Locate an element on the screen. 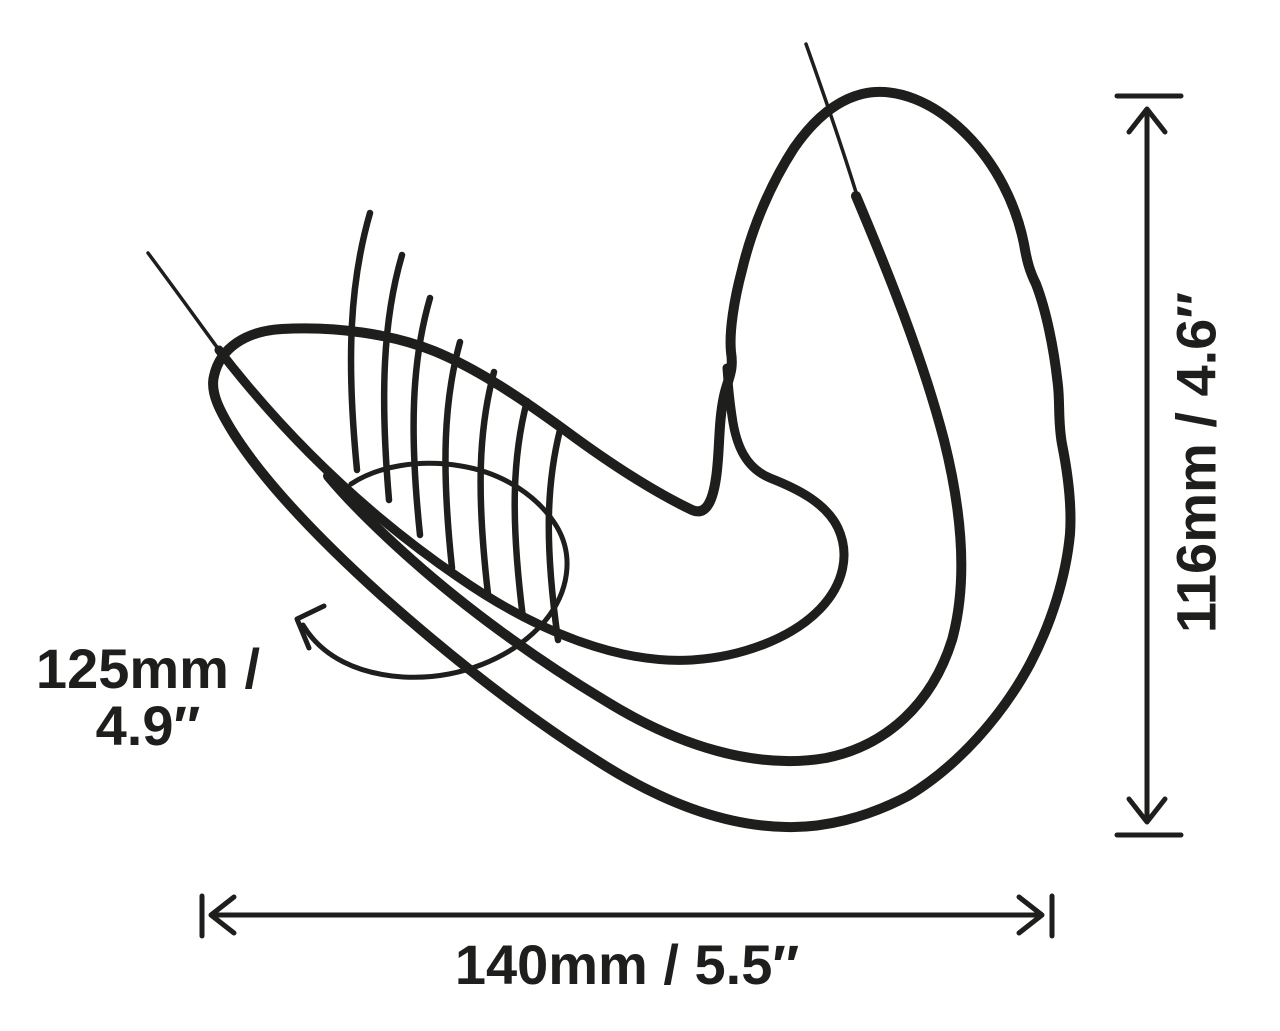 The width and height of the screenshot is (1280, 1031). height-arrow-up-icon is located at coordinates (1147, 120).